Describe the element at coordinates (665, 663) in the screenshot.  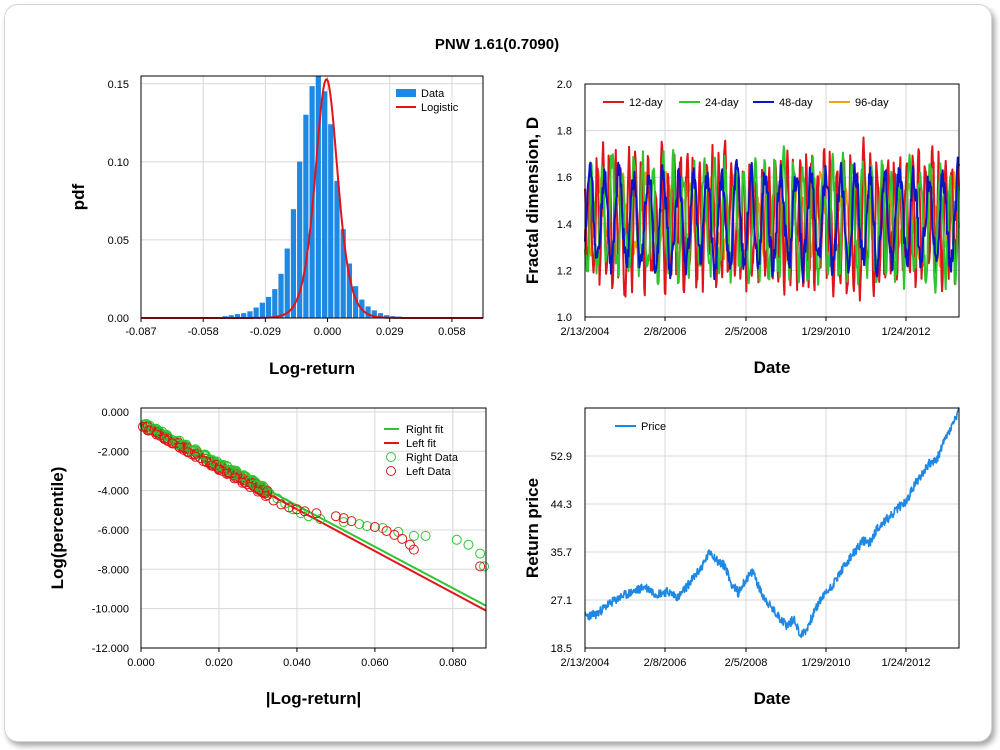
I see `price-x-tick-label: 2/8/2006` at that location.